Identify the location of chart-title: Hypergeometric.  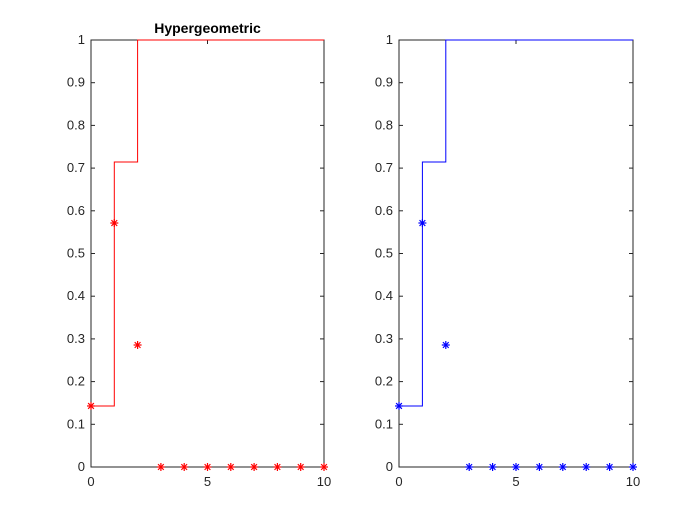
(207, 28).